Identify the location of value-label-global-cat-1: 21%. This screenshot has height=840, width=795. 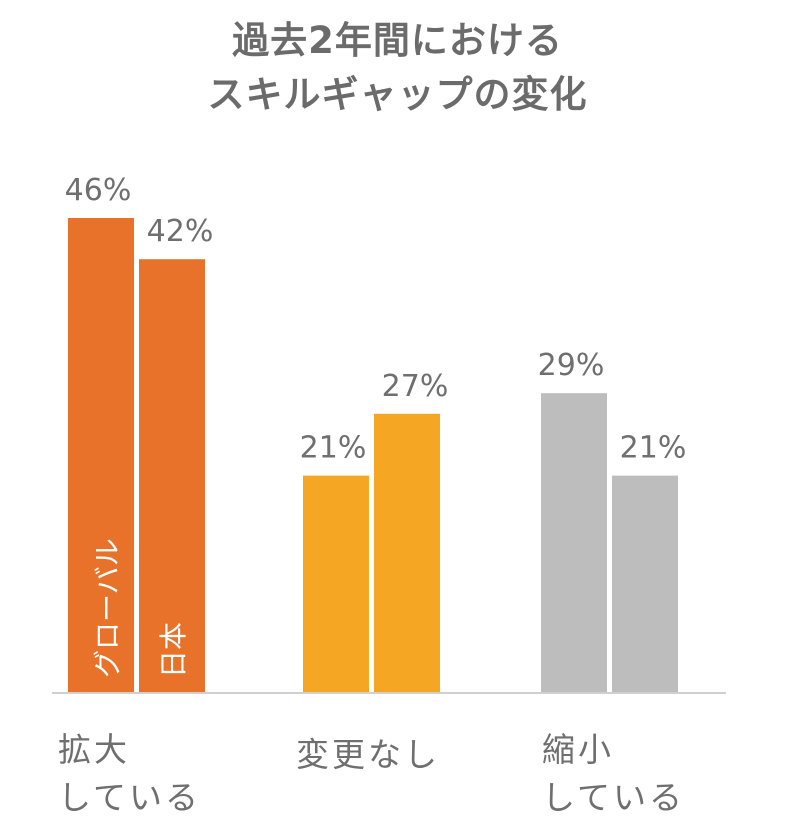
(333, 448).